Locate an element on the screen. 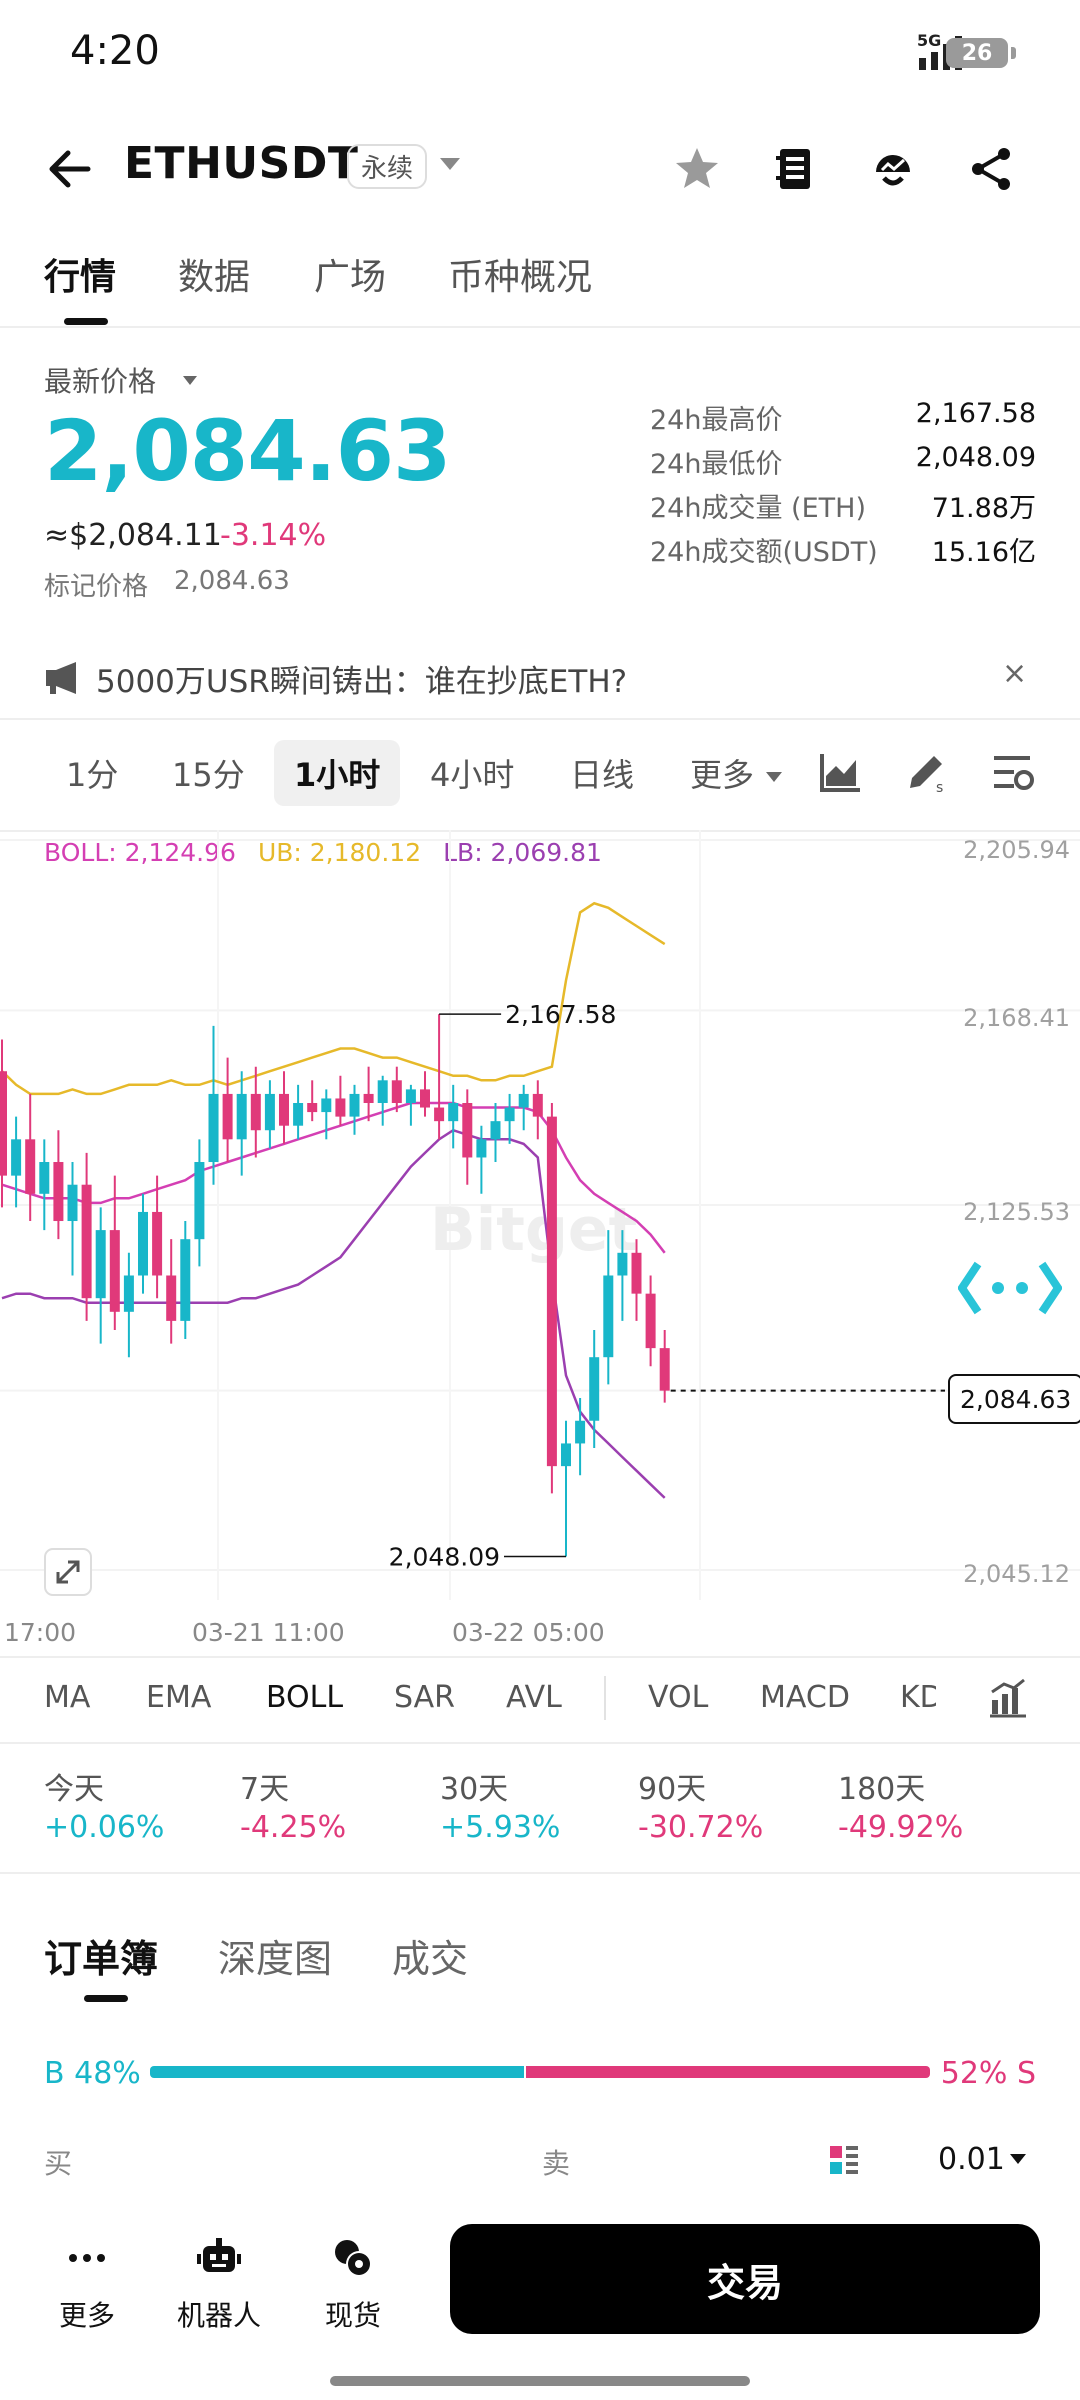 The width and height of the screenshot is (1080, 2400). tab-coin-overview: 币种概况 is located at coordinates (520, 277).